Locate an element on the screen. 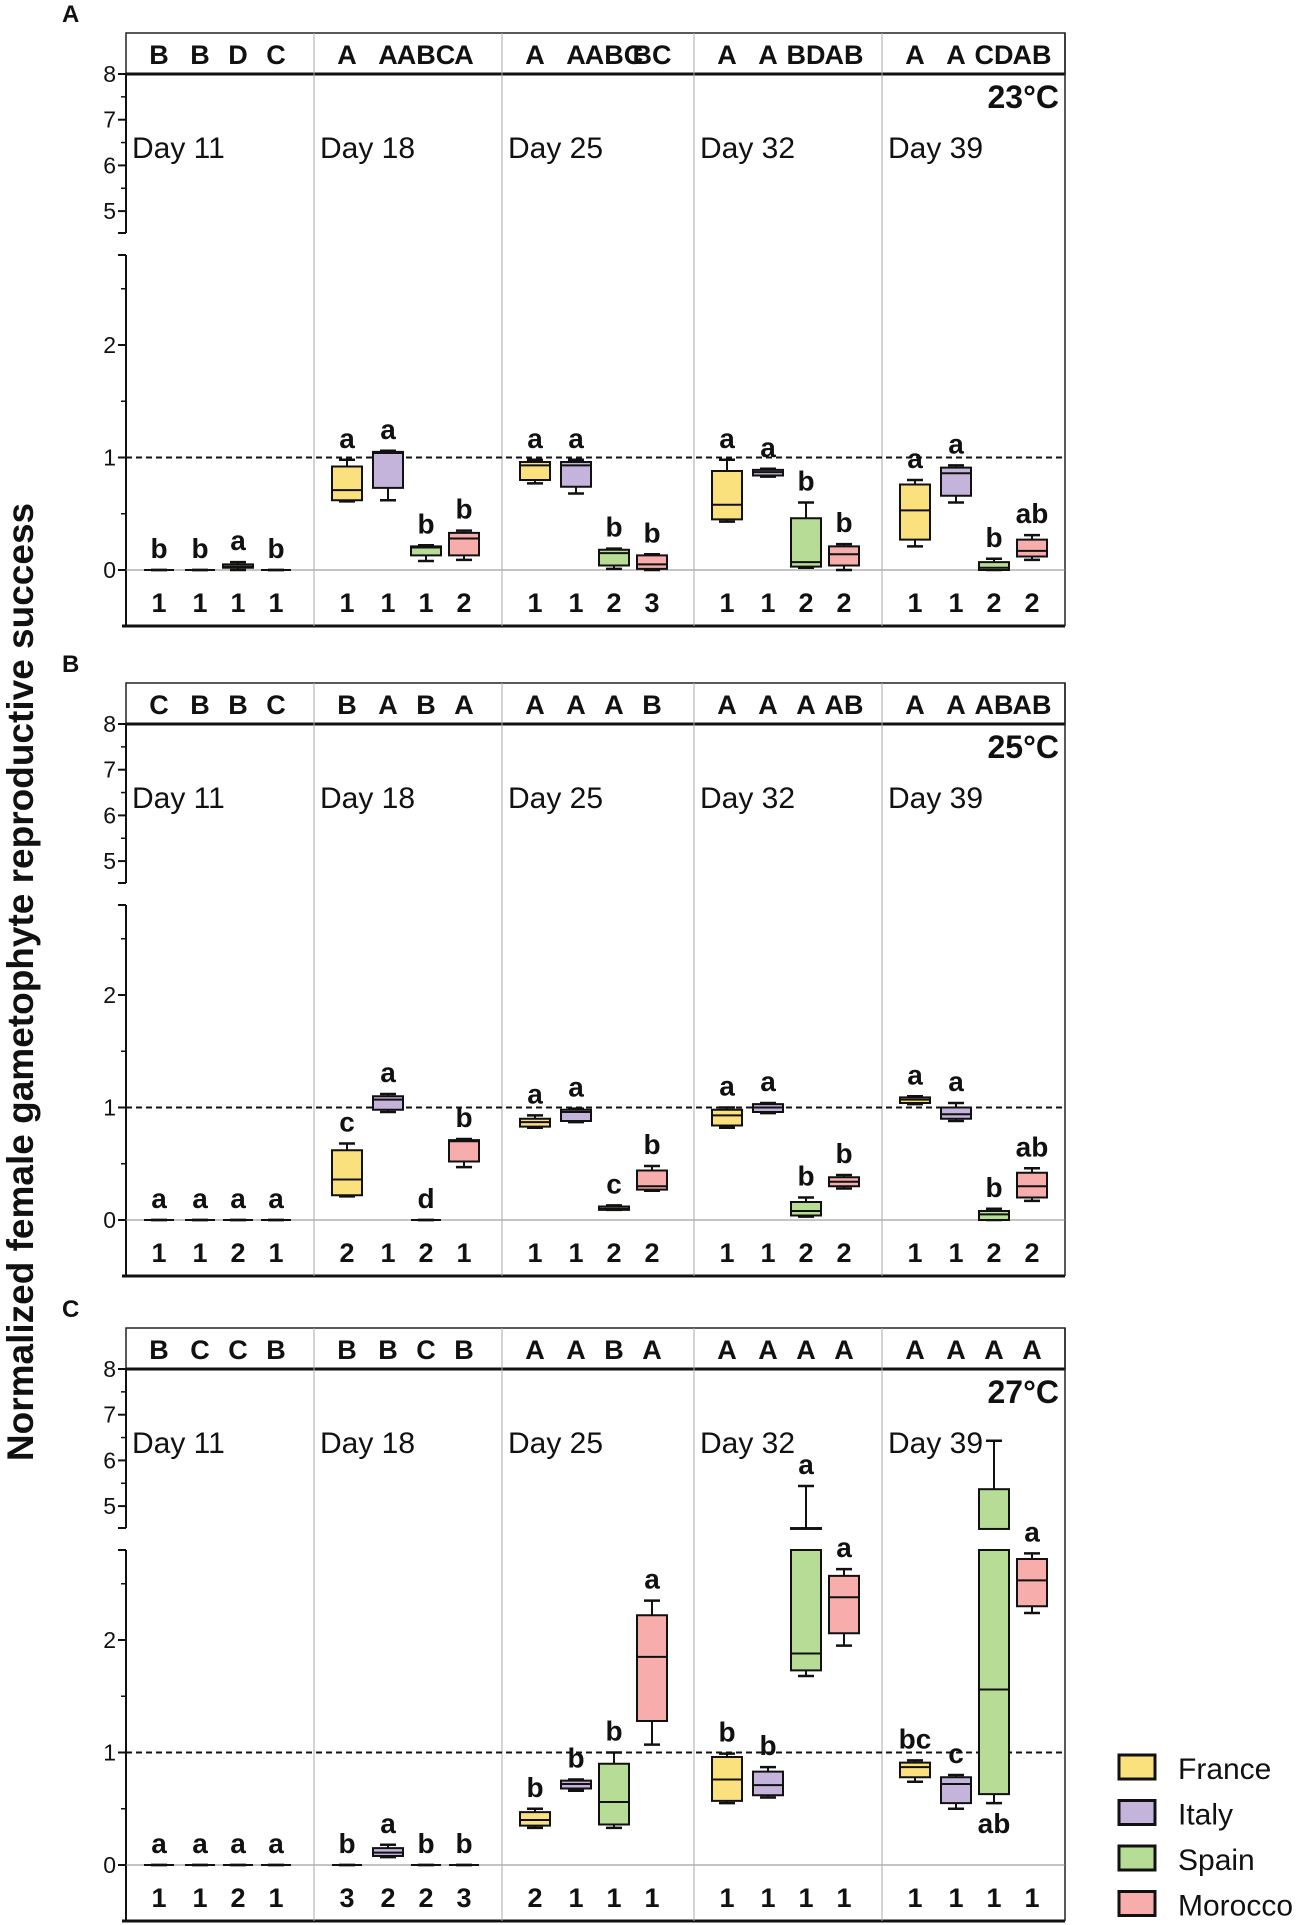  y-tick-label: 1 is located at coordinates (109, 458).